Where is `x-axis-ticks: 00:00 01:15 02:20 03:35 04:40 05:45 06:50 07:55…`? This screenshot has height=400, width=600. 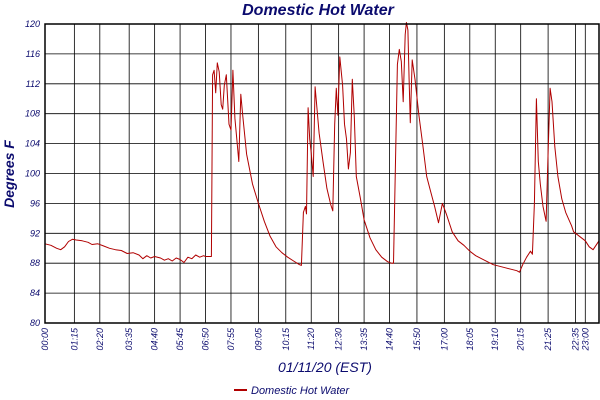
x-axis-ticks: 00:00 01:15 02:20 03:35 04:40 05:45 06:50 07:55… is located at coordinates (315, 339).